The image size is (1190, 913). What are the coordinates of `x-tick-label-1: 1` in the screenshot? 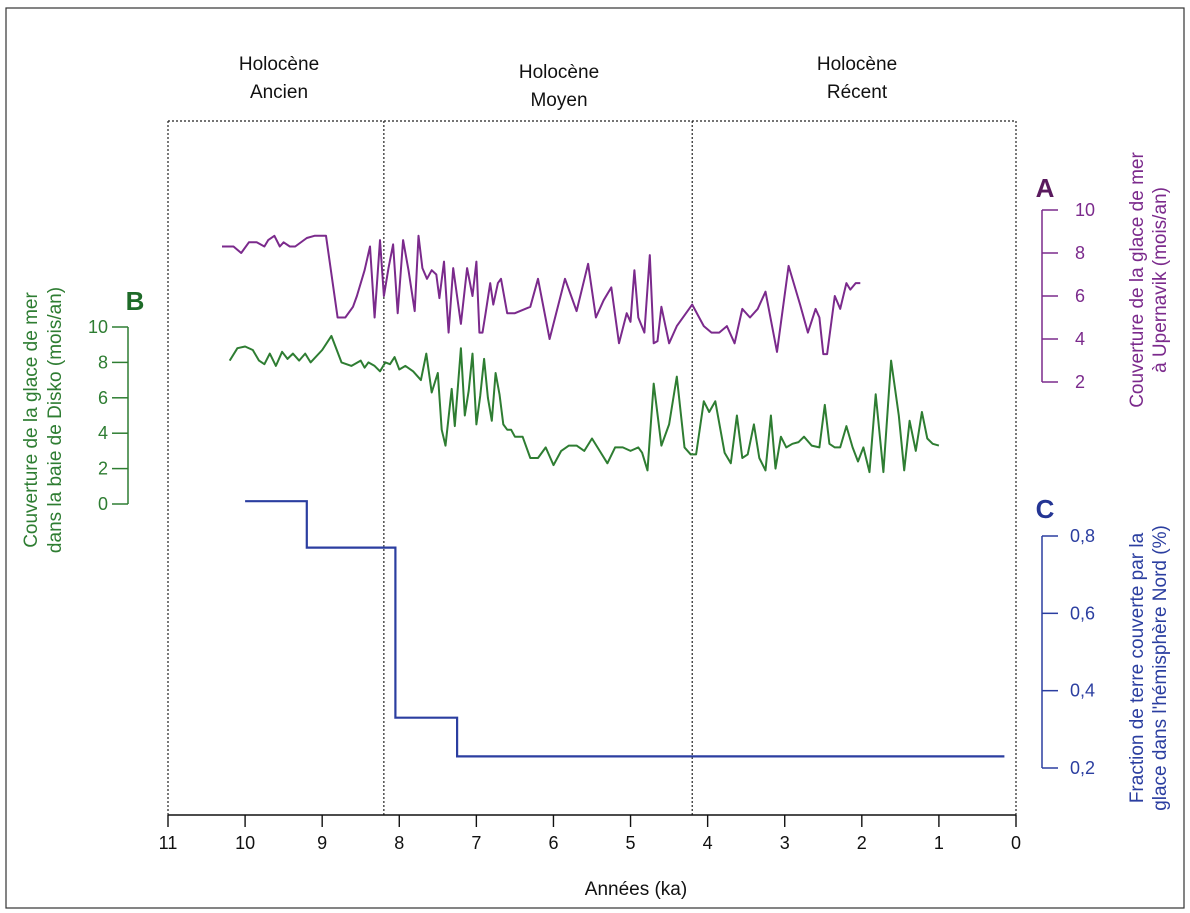 It's located at (939, 843).